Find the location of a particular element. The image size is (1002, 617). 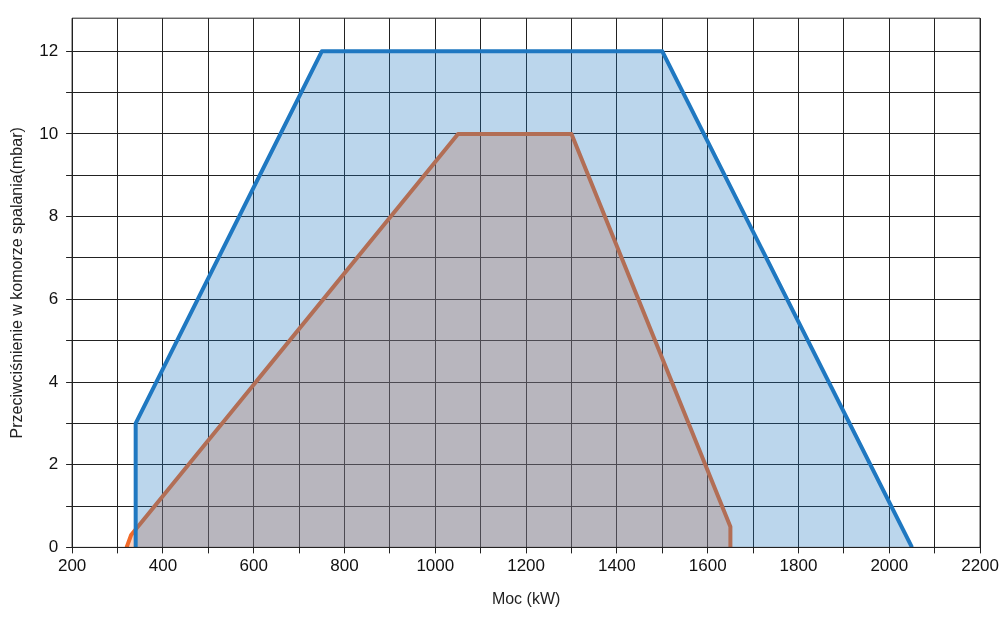

x-tick-label: 1400 is located at coordinates (616, 566).